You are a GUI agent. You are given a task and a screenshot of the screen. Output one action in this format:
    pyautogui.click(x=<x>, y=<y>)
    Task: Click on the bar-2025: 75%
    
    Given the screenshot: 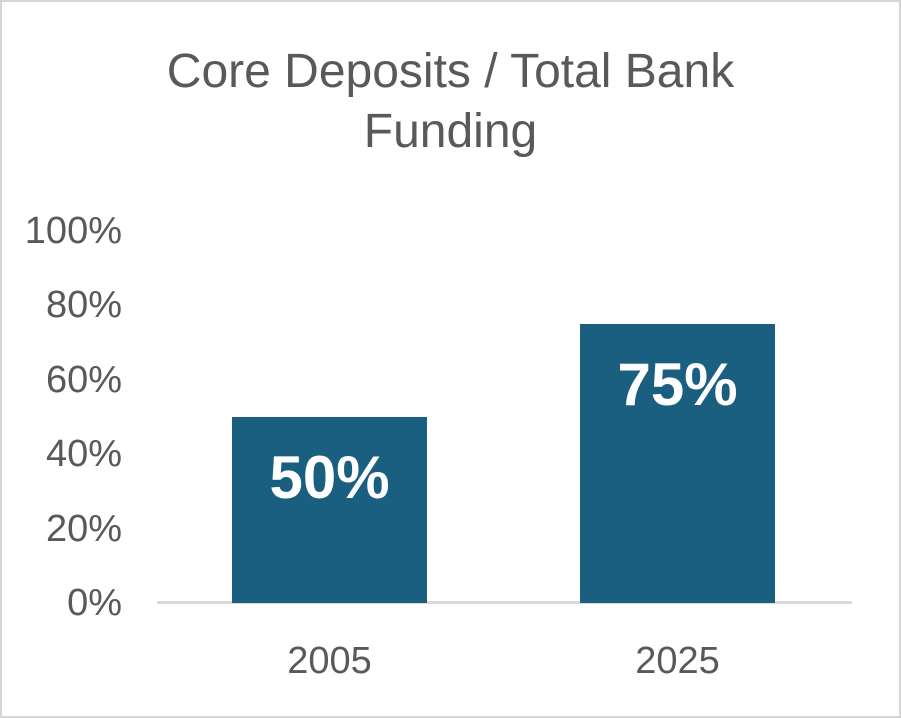 What is the action you would take?
    pyautogui.click(x=677, y=463)
    